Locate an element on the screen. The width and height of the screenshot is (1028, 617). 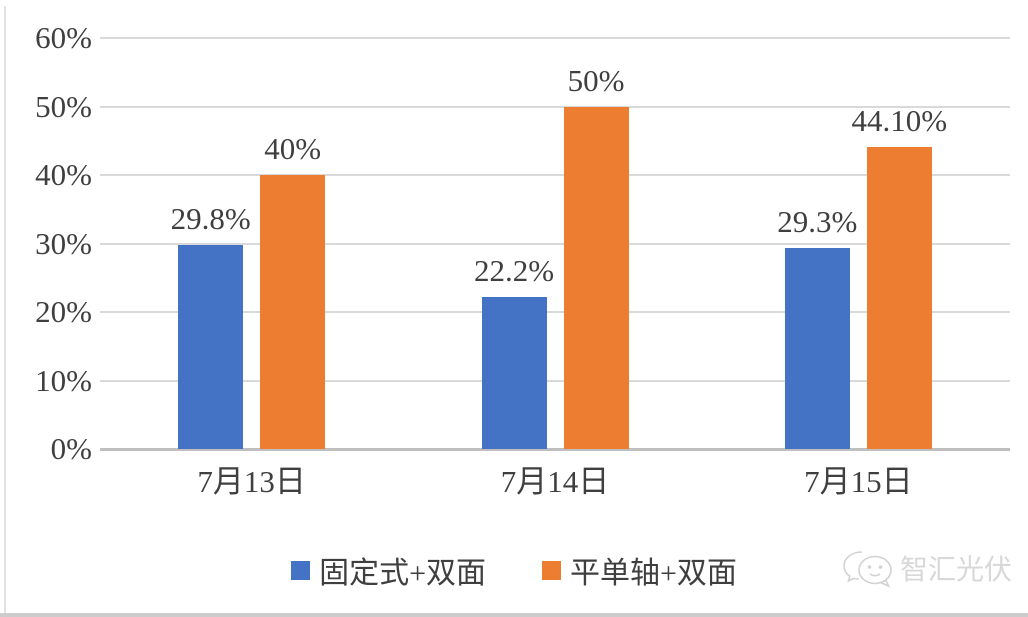
bar-orange-7月15日 is located at coordinates (899, 297).